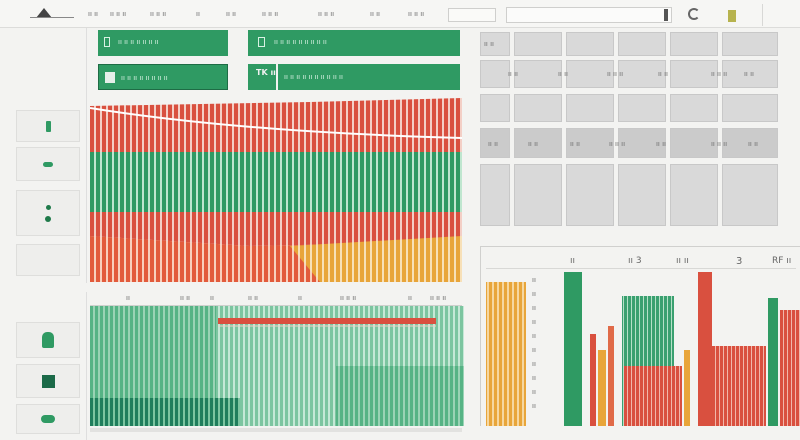 This screenshot has height=440, width=800. Describe the element at coordinates (472, 15) in the screenshot. I see `toolbar-search-box` at that location.